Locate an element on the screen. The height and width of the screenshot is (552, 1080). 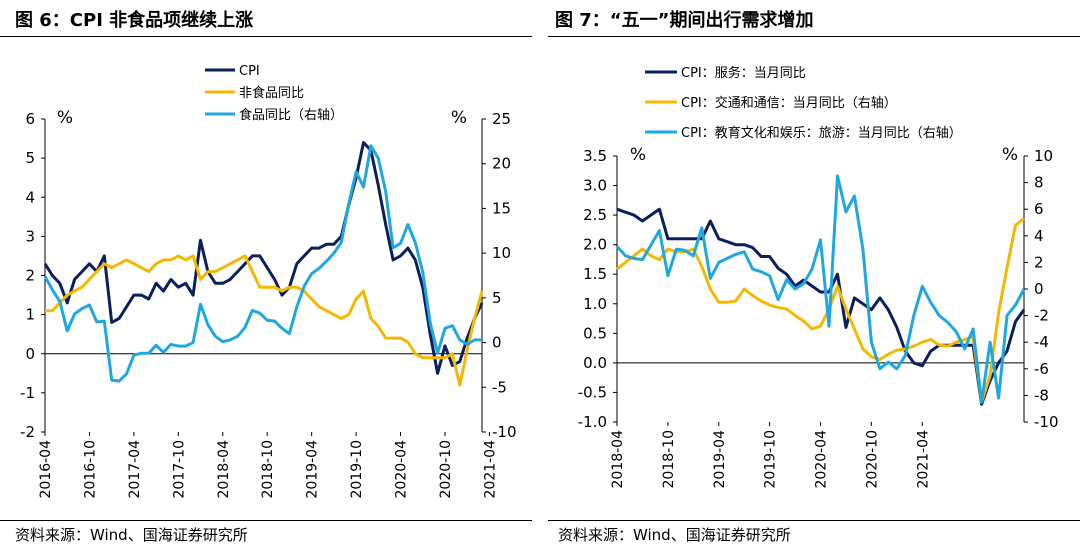
x-tick-label: 2017-04 is located at coordinates (135, 469).